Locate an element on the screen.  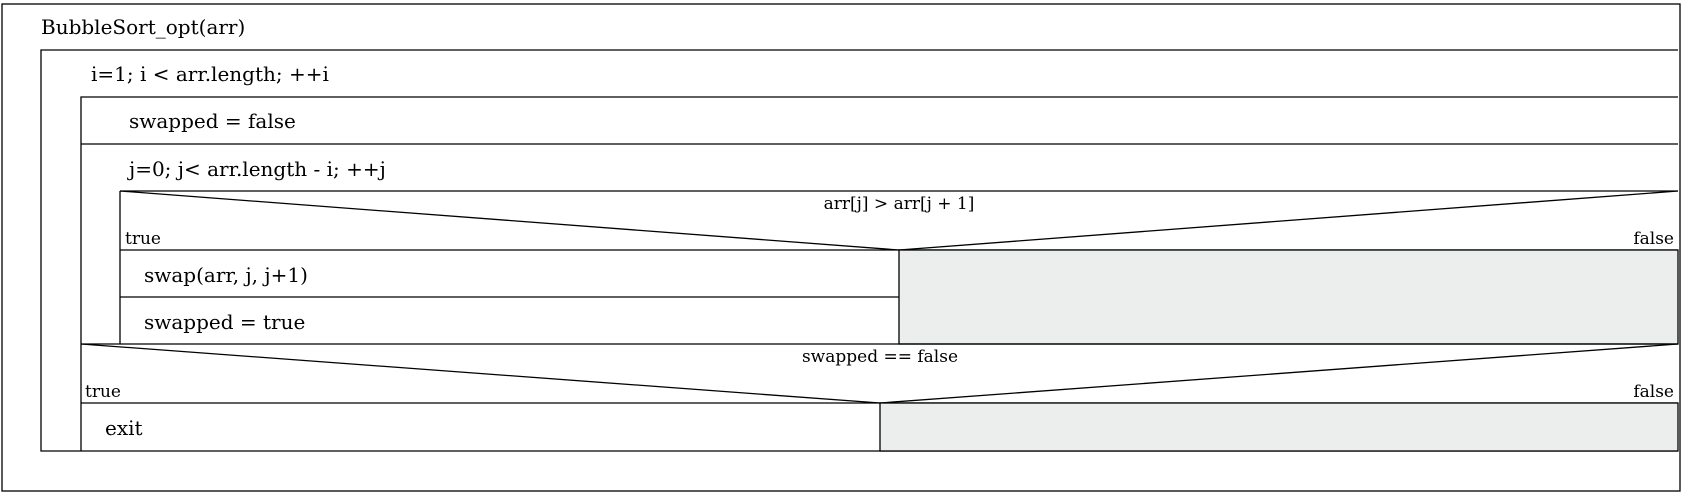
cond1-diagonal-right is located at coordinates (1288, 220).